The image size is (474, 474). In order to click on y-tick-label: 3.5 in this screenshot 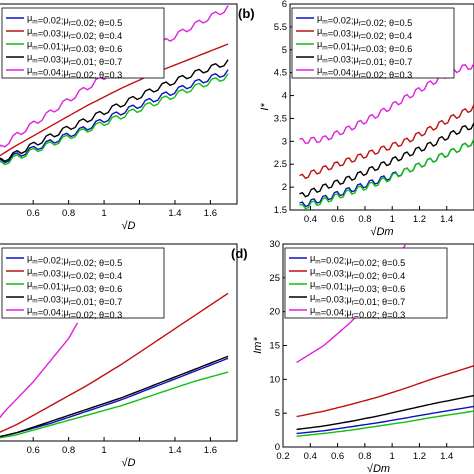, I will do `click(280, 118)`.